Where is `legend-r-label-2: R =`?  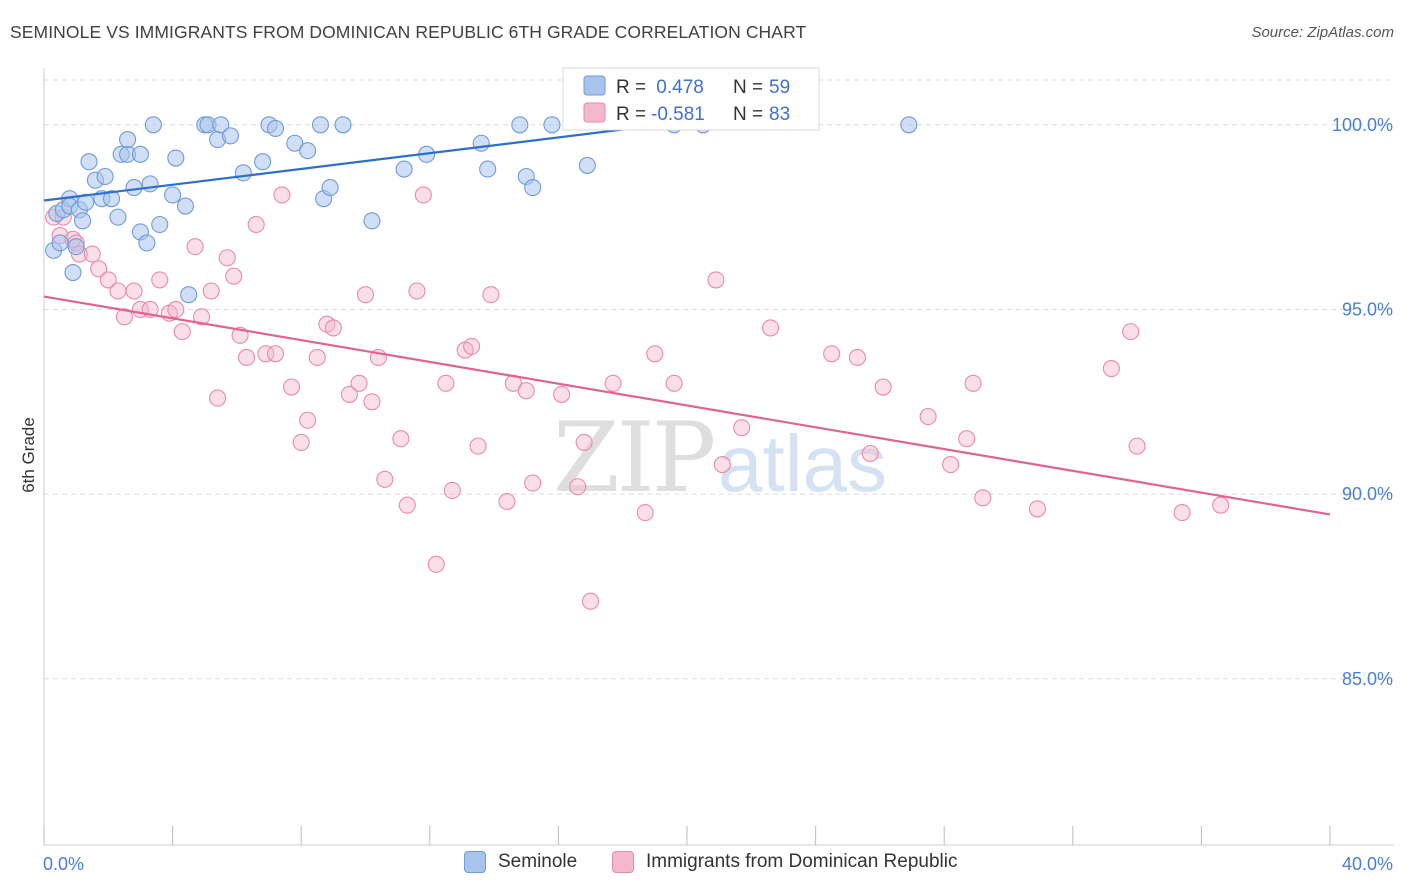
legend-r-label-2: R = is located at coordinates (631, 114).